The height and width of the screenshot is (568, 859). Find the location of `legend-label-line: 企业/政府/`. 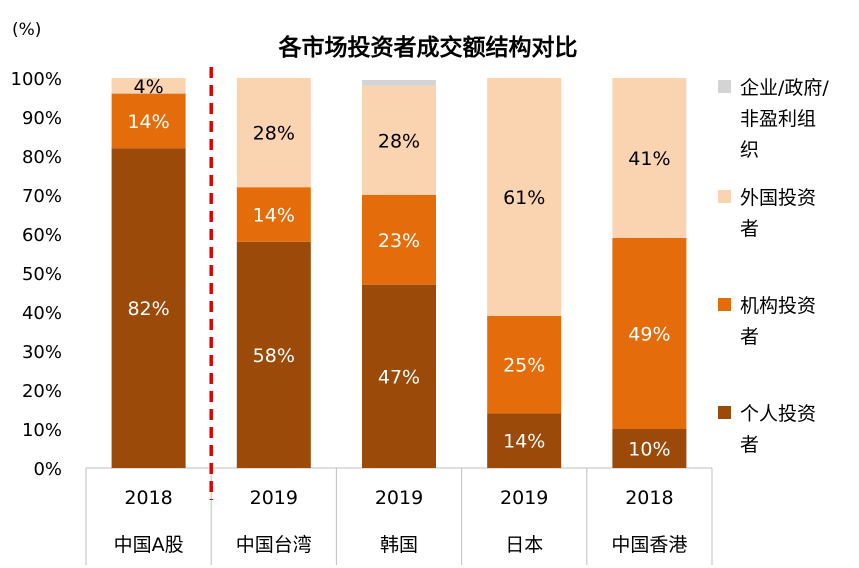

legend-label-line: 企业/政府/ is located at coordinates (784, 88).